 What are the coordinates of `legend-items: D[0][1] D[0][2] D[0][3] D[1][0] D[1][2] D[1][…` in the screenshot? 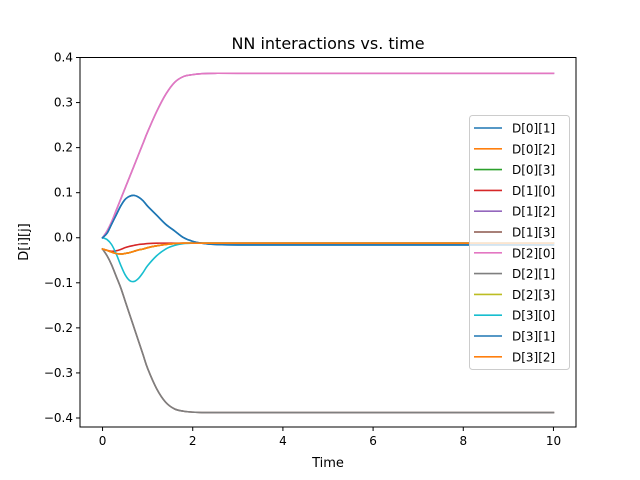 It's located at (514, 243).